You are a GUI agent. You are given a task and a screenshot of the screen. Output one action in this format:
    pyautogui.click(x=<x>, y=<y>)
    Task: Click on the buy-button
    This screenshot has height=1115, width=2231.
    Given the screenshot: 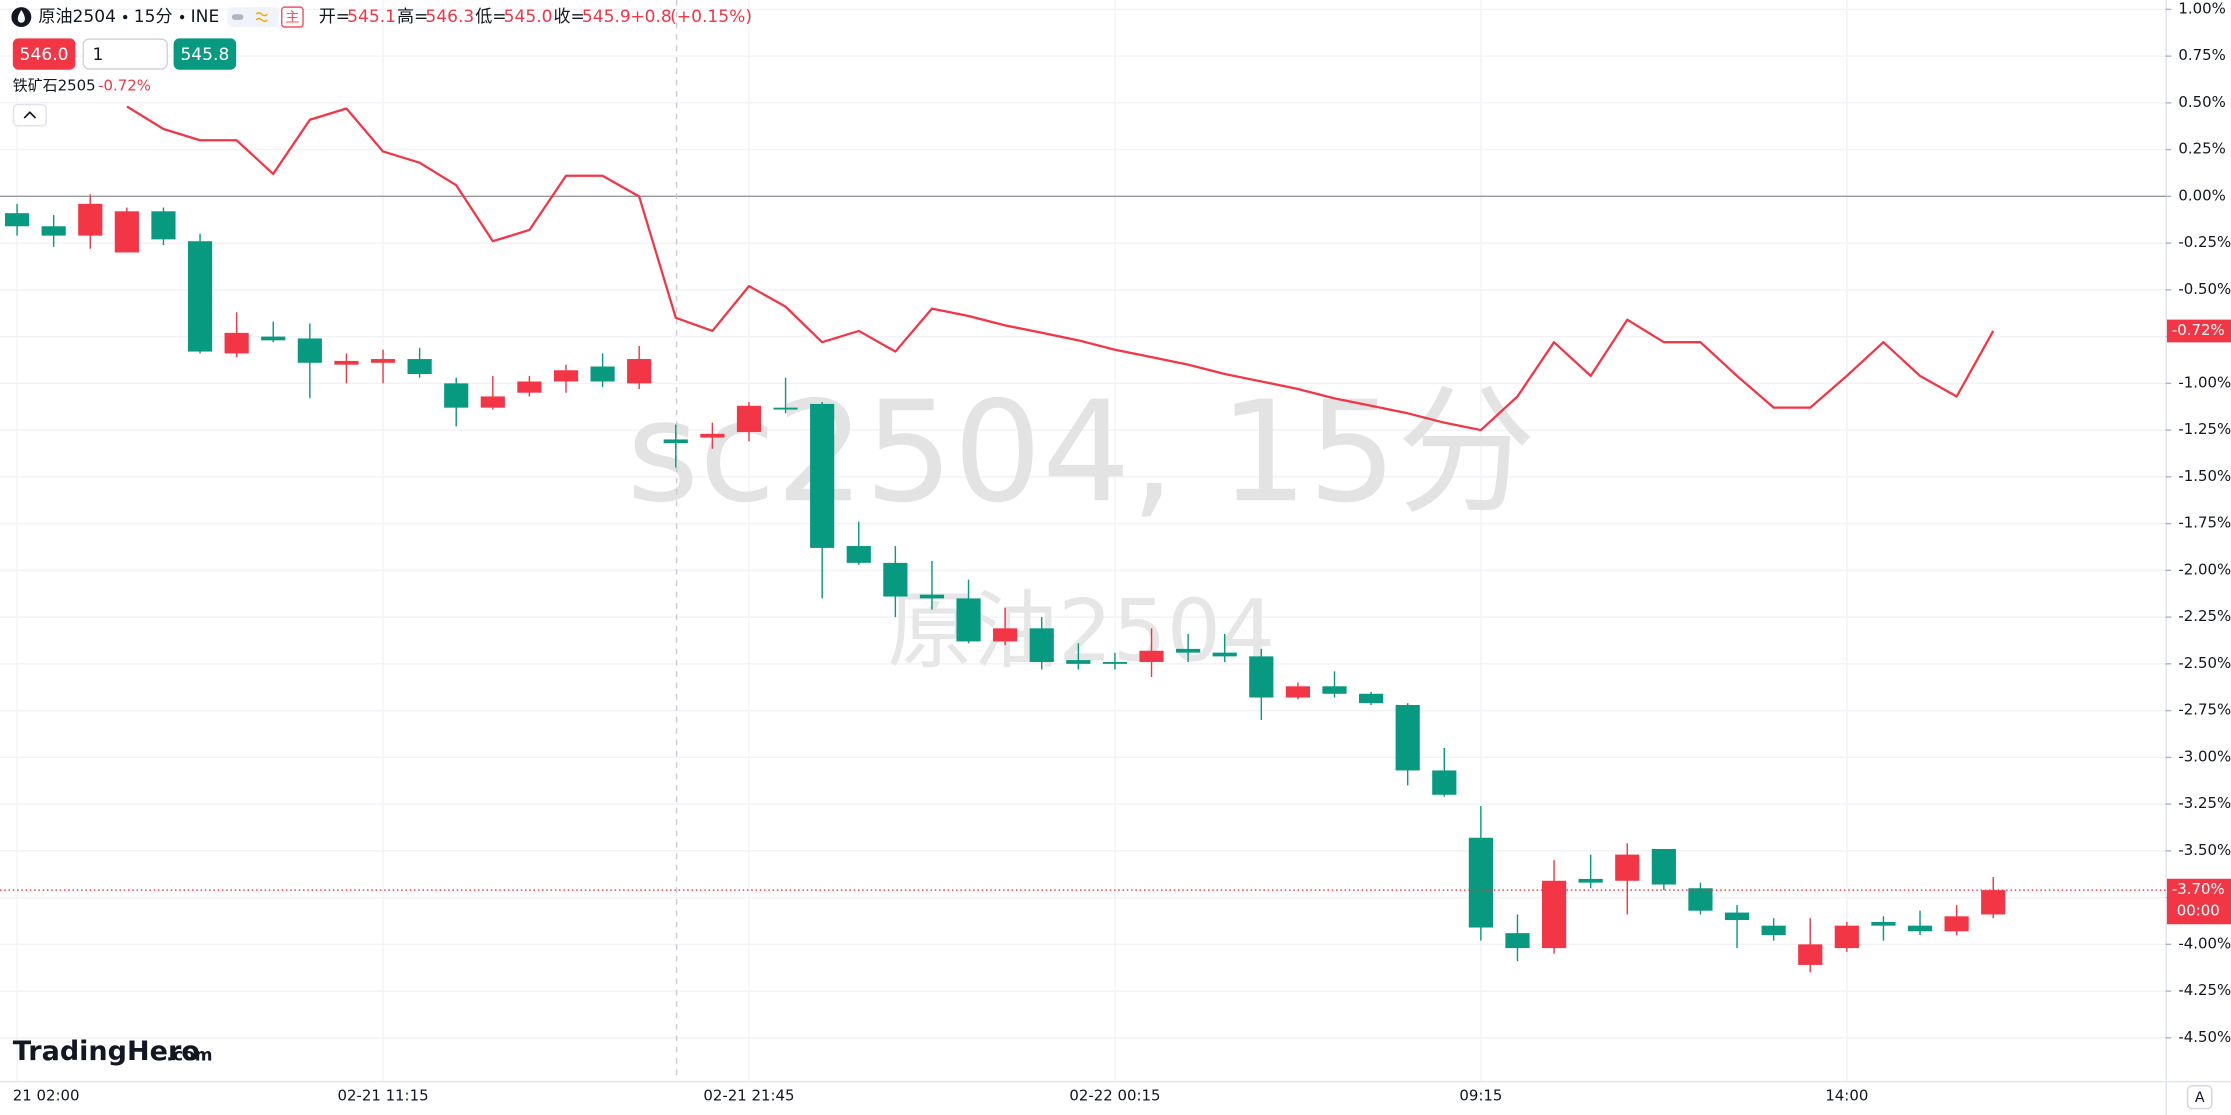 What is the action you would take?
    pyautogui.click(x=205, y=54)
    